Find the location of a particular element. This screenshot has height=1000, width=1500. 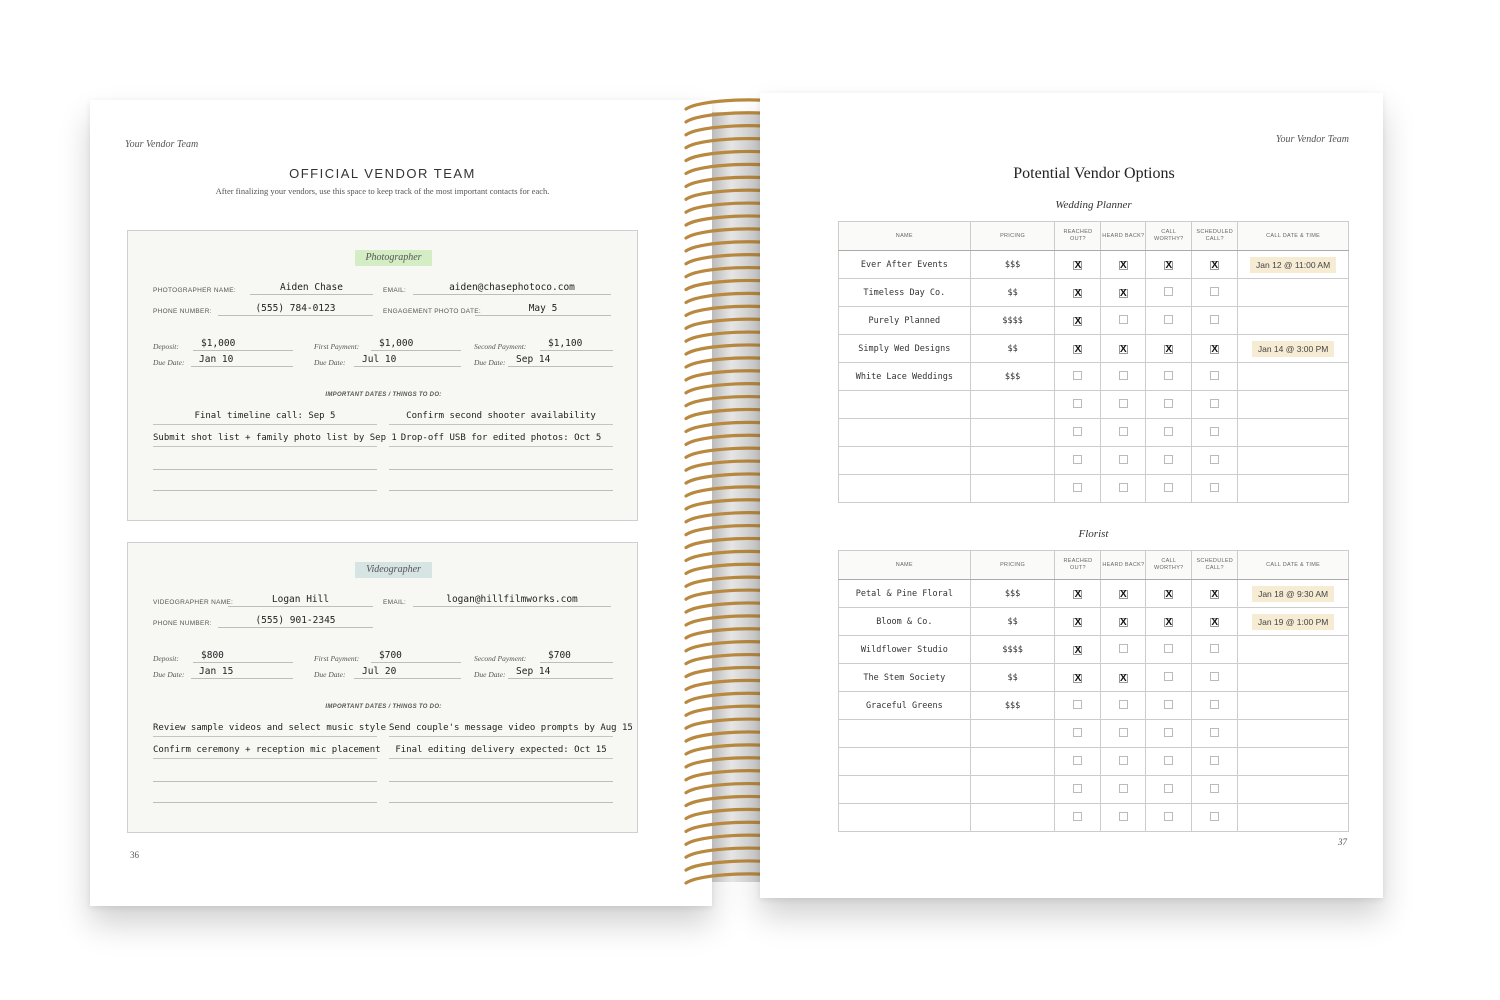

vendor-name-cell: Purely Planned is located at coordinates (904, 320).